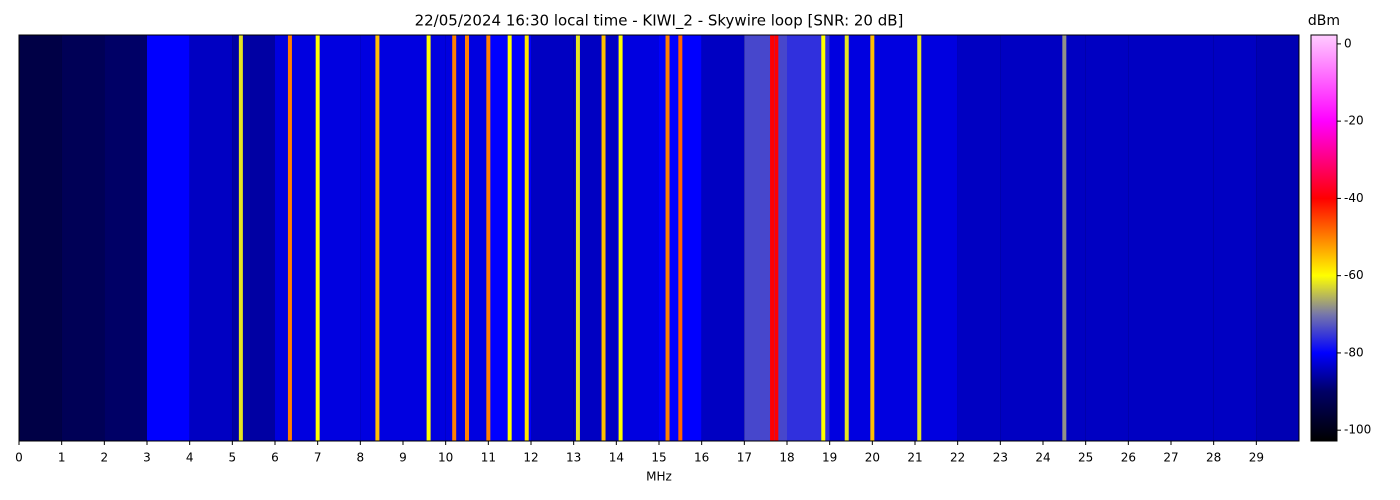  What do you see at coordinates (1357, 430) in the screenshot?
I see `colorbar-tick-label: -100` at bounding box center [1357, 430].